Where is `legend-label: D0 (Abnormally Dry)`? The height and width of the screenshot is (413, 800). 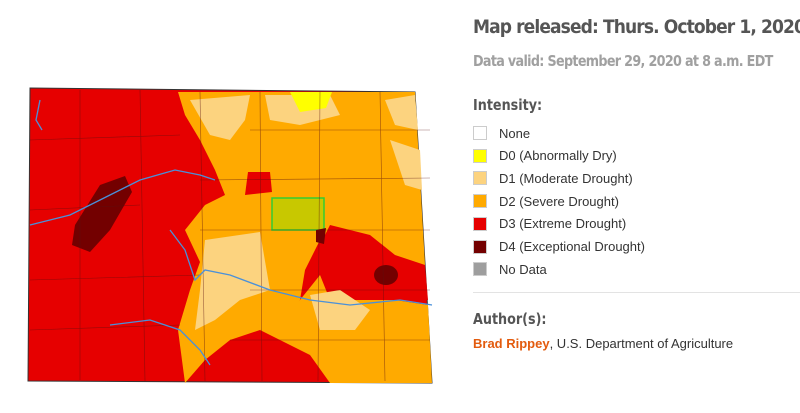
legend-label: D0 (Abnormally Dry) is located at coordinates (558, 156).